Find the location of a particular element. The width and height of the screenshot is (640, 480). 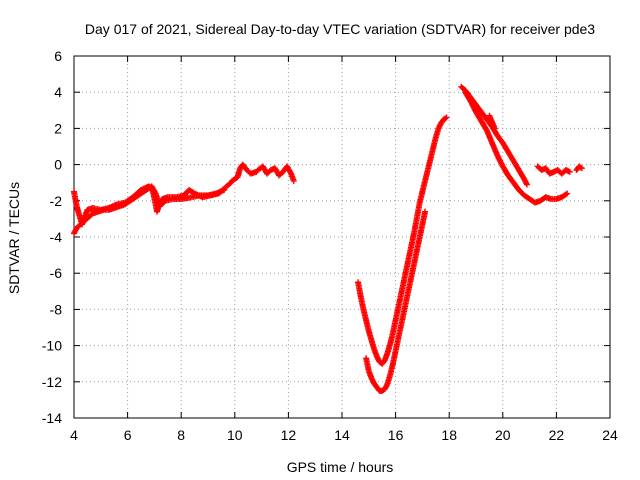

y-tick-label: -8 is located at coordinates (56, 309).